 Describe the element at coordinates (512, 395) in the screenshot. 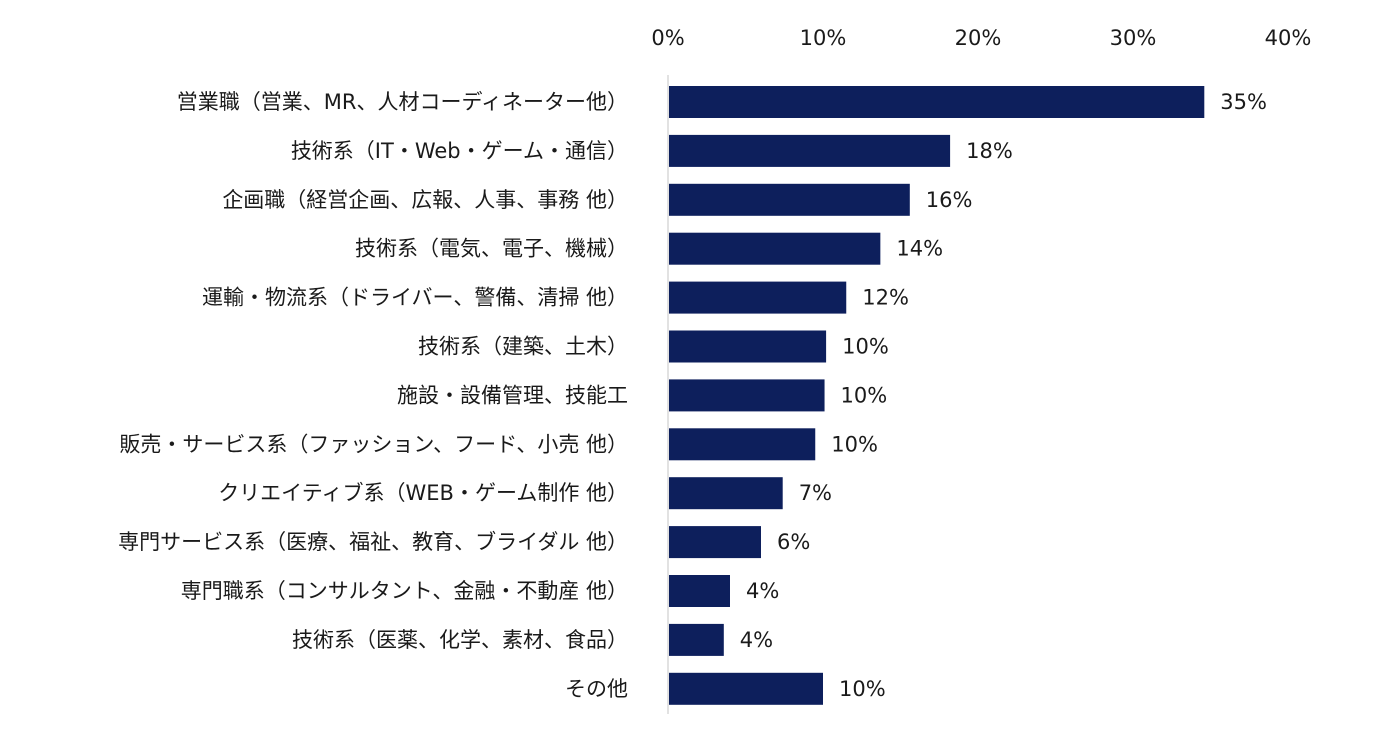

I see `category-label: 施設・設備管理、技能工` at that location.